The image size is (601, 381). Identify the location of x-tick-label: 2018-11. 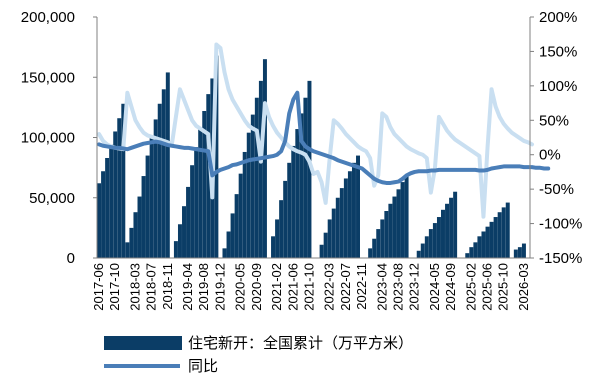
(167, 286).